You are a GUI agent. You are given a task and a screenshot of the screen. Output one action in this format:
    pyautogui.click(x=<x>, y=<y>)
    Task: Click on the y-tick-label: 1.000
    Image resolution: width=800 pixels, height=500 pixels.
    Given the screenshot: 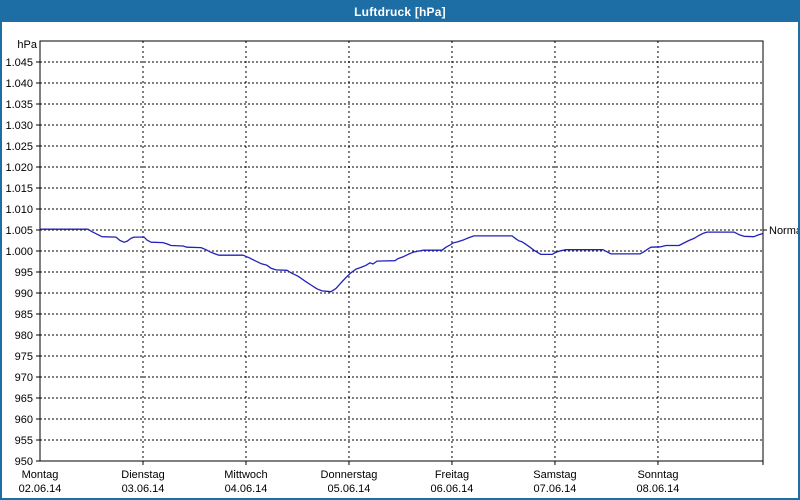 What is the action you would take?
    pyautogui.click(x=19, y=252)
    